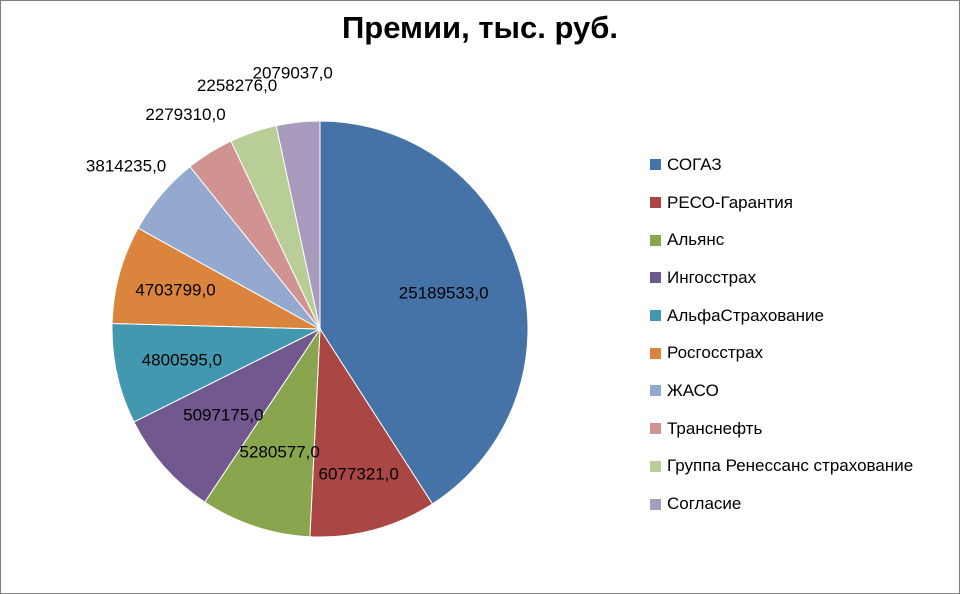 The height and width of the screenshot is (594, 960). Describe the element at coordinates (185, 114) in the screenshot. I see `data-label-8: 2279310,0` at that location.